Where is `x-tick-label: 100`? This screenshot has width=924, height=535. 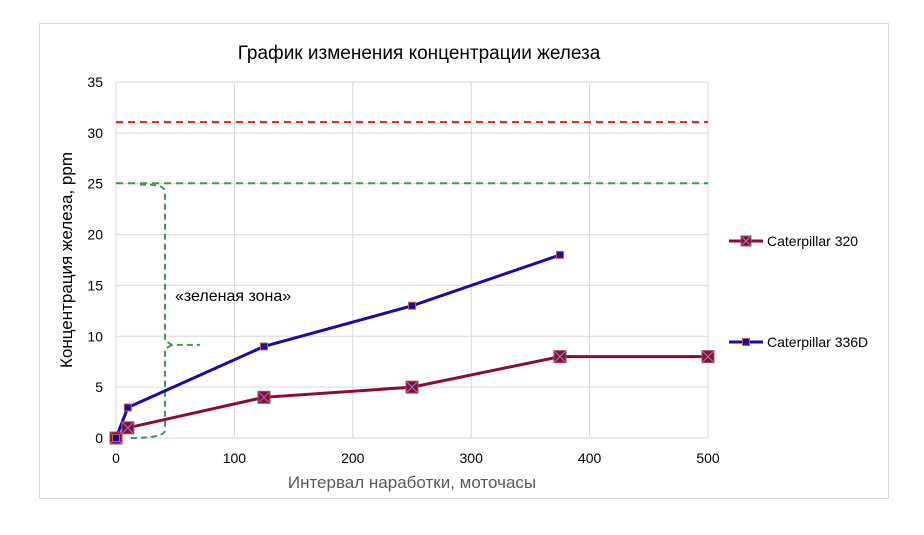
x-tick-label: 100 is located at coordinates (235, 458).